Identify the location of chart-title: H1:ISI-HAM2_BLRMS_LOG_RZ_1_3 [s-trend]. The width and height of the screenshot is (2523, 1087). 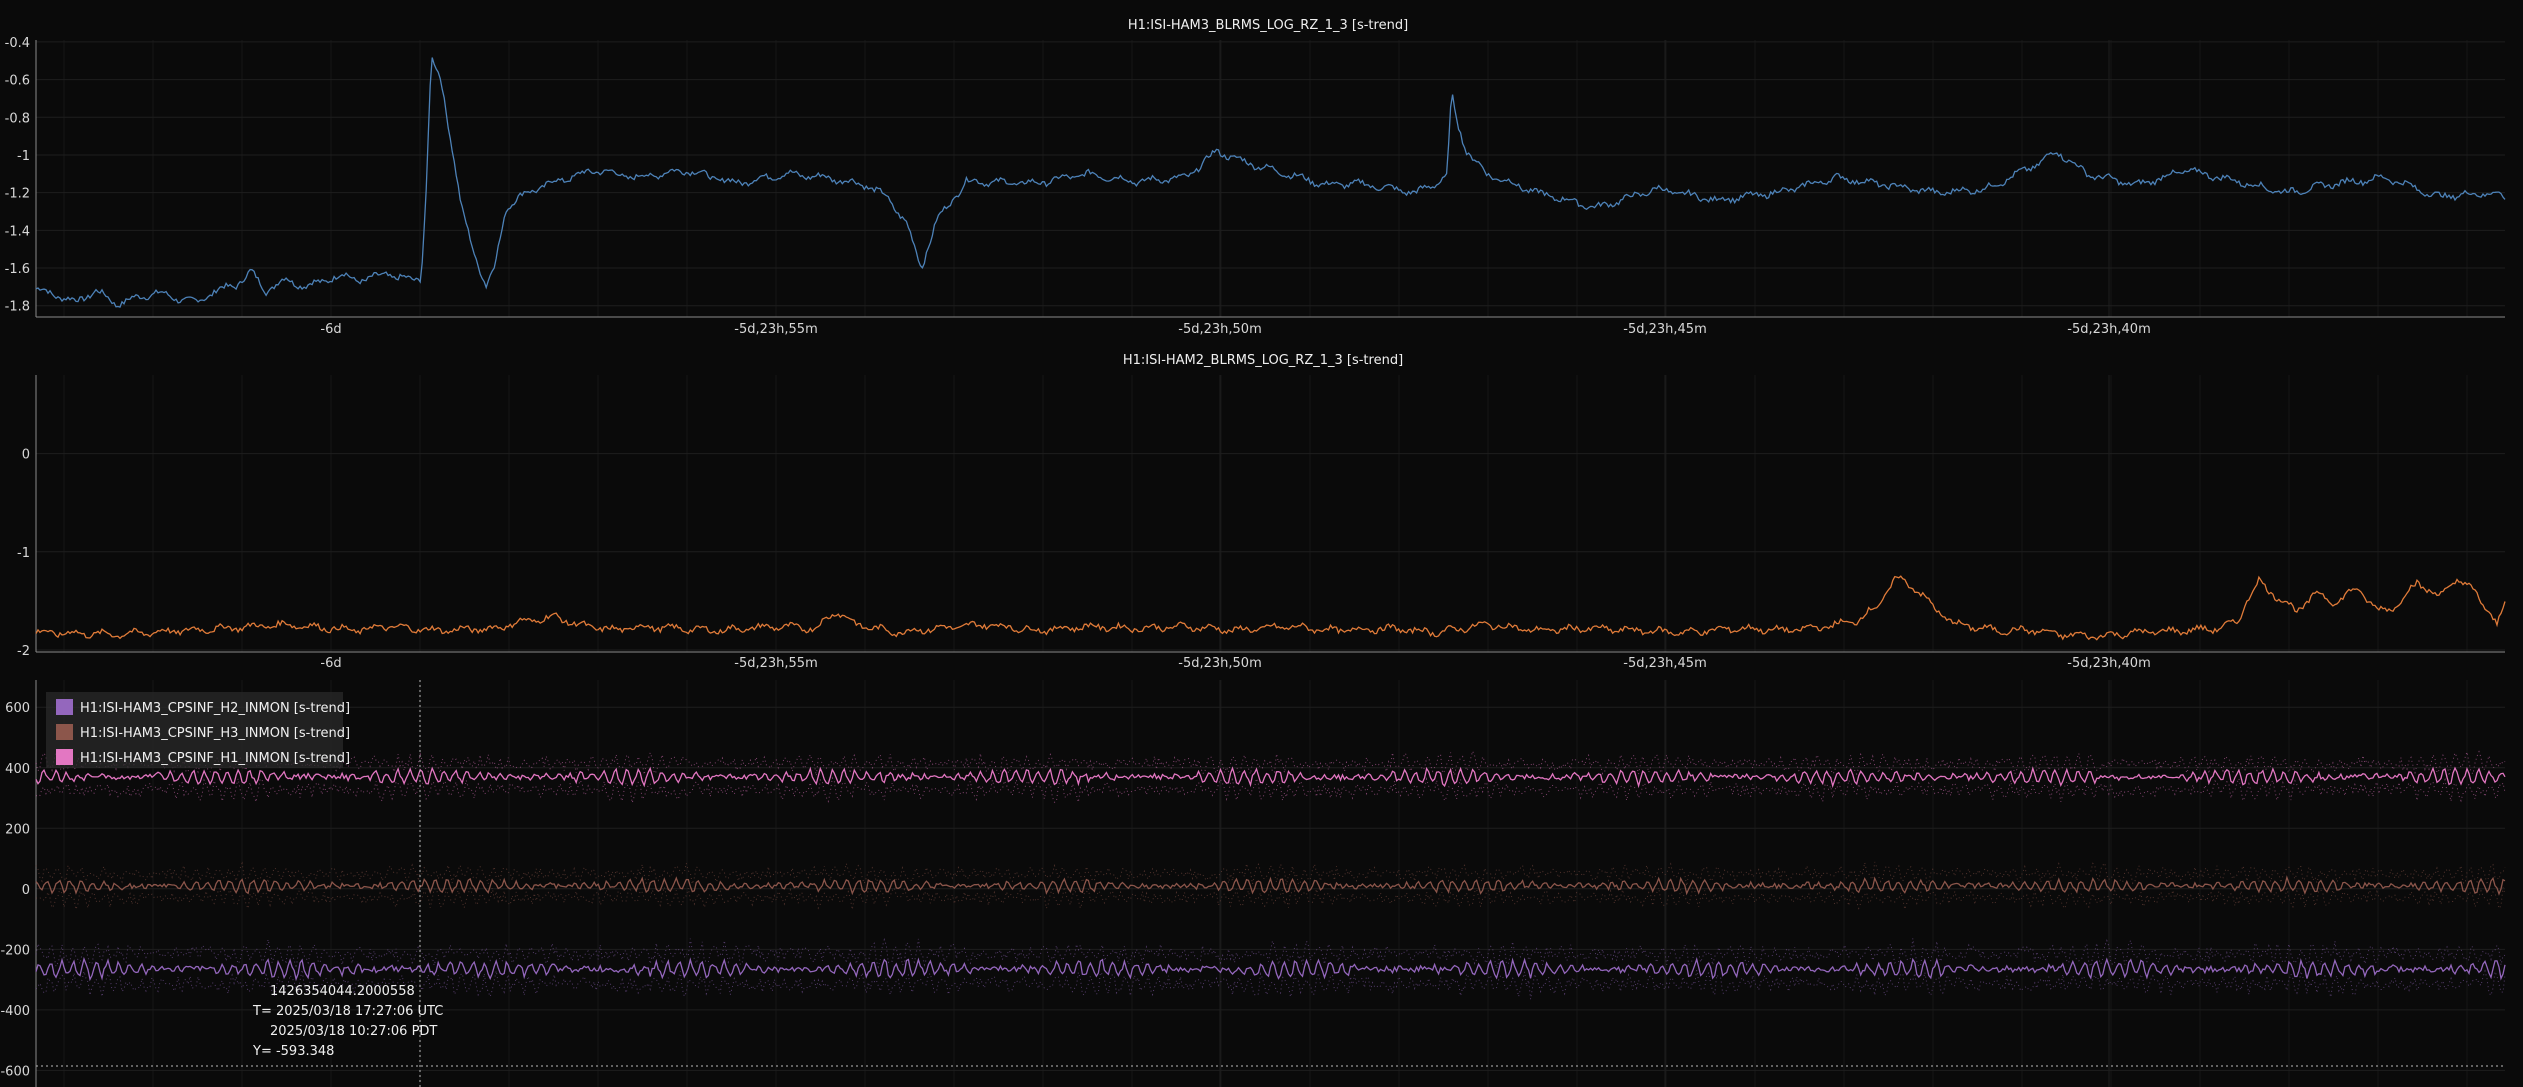
(1263, 360).